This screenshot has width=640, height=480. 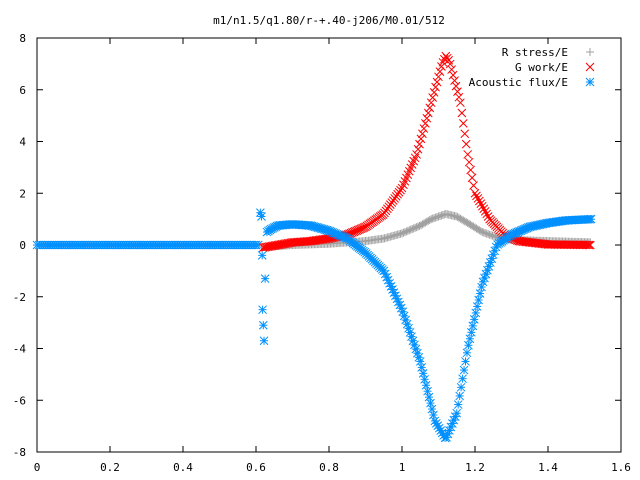 I want to click on x-tick-label: 0.8, so click(x=329, y=467).